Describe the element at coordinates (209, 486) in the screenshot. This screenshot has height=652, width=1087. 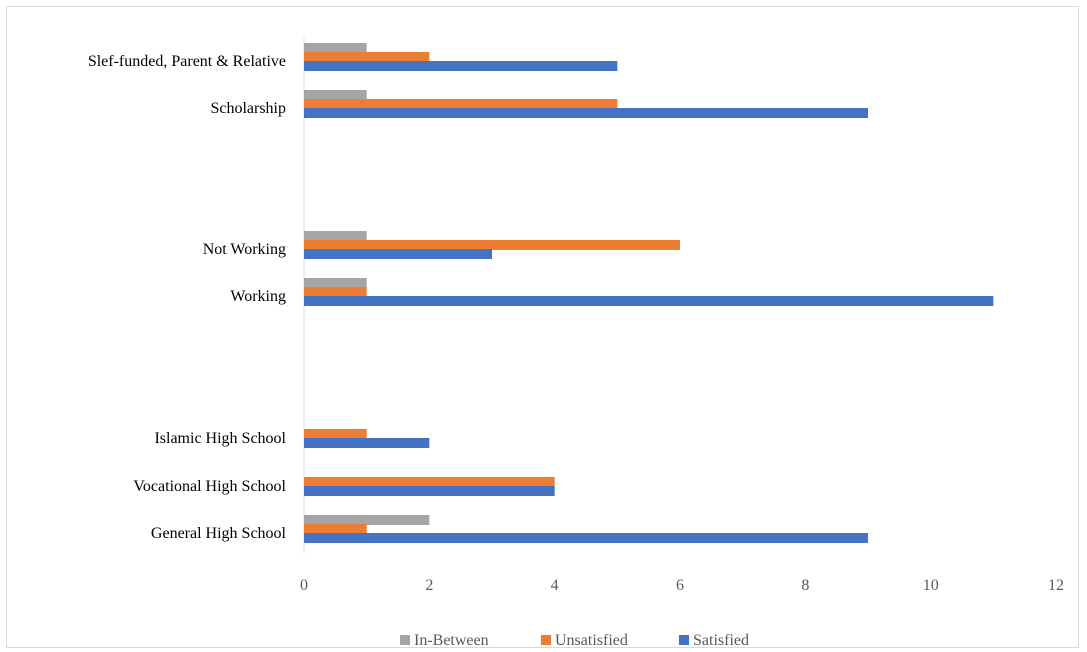
I see `category-label-vocational-high-school: Vocational High School` at that location.